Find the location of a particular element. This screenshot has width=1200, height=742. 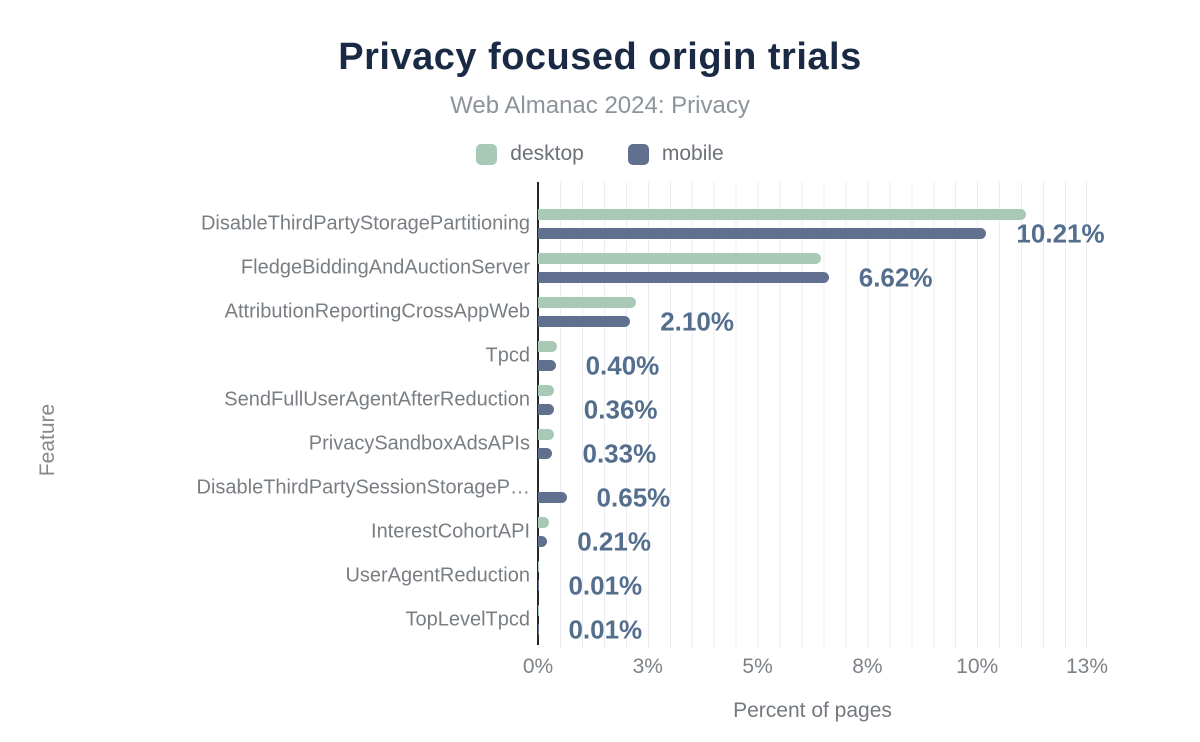

bar-row: 2.10% is located at coordinates (812, 313).